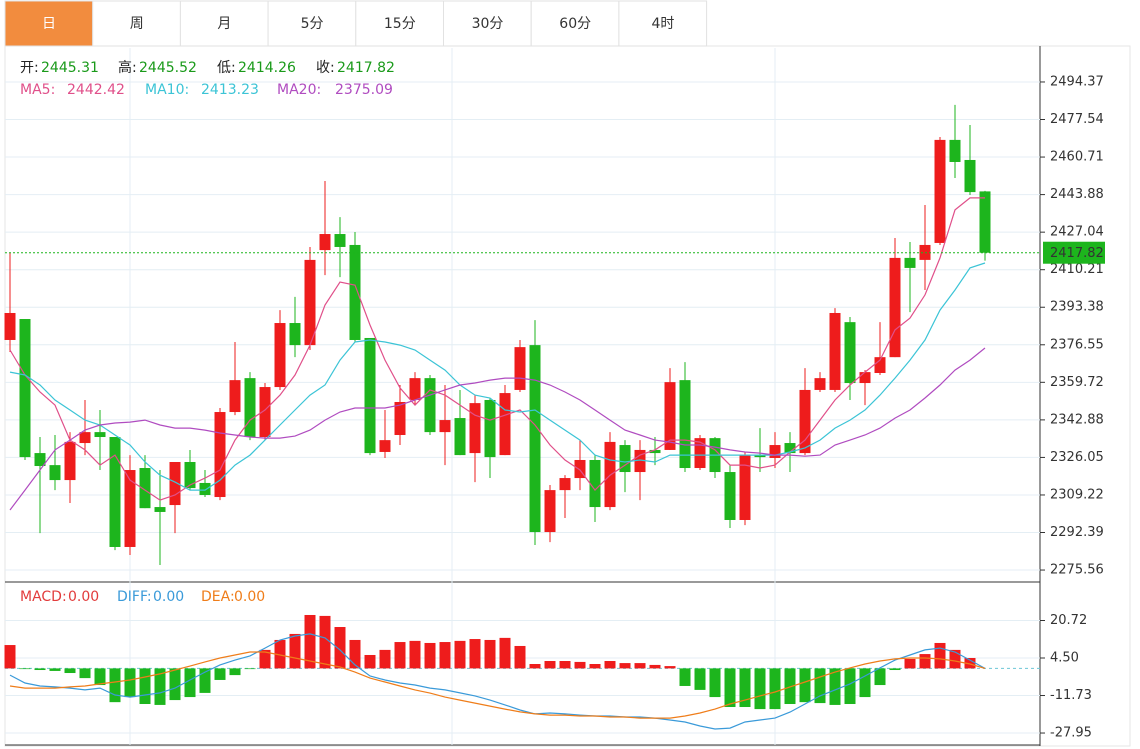  What do you see at coordinates (1077, 232) in the screenshot?
I see `y-tick-label: 2427.04` at bounding box center [1077, 232].